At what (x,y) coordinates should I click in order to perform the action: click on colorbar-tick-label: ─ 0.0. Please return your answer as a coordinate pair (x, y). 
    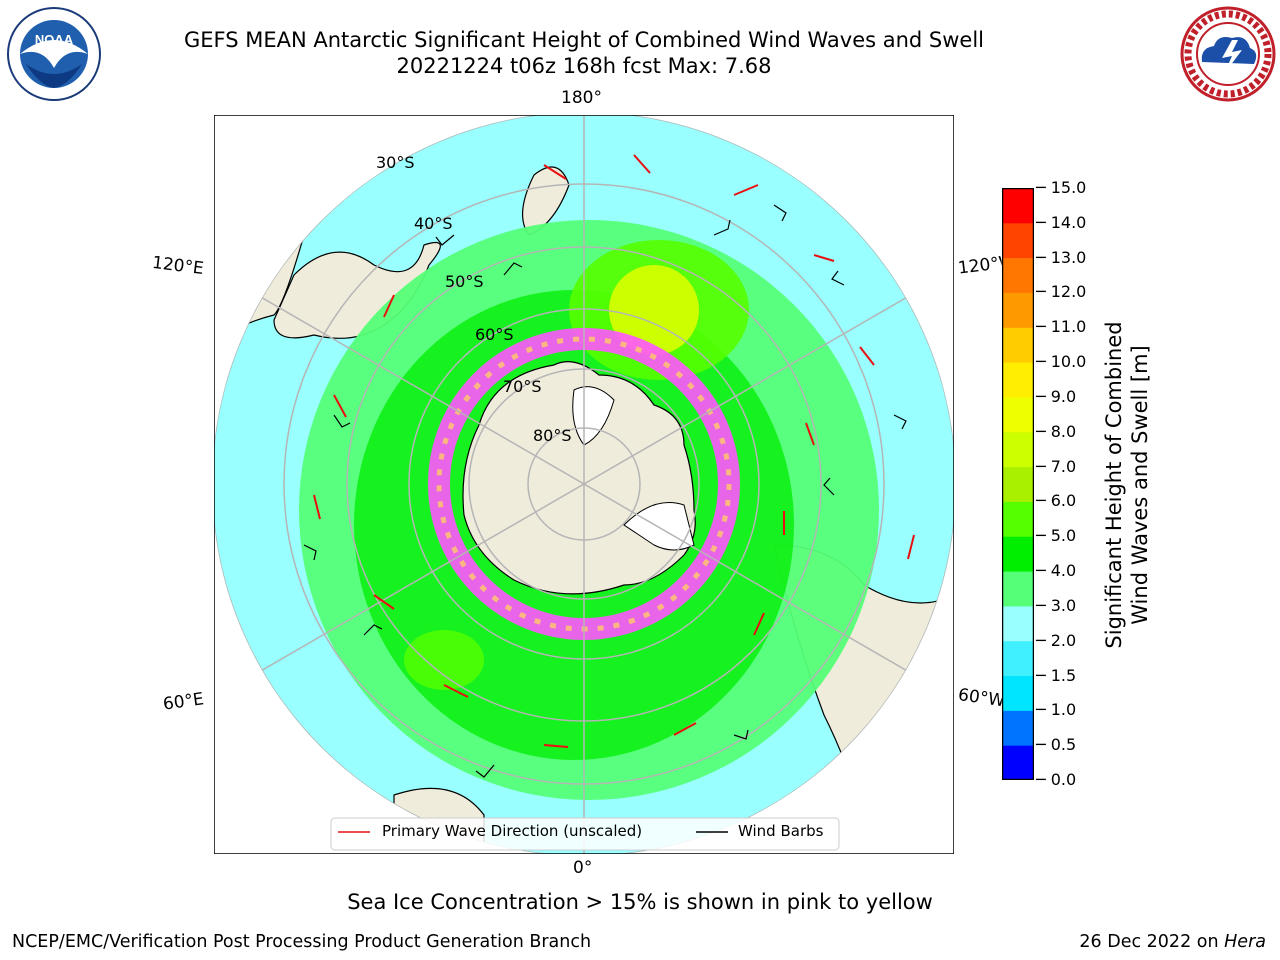
    Looking at the image, I should click on (1056, 779).